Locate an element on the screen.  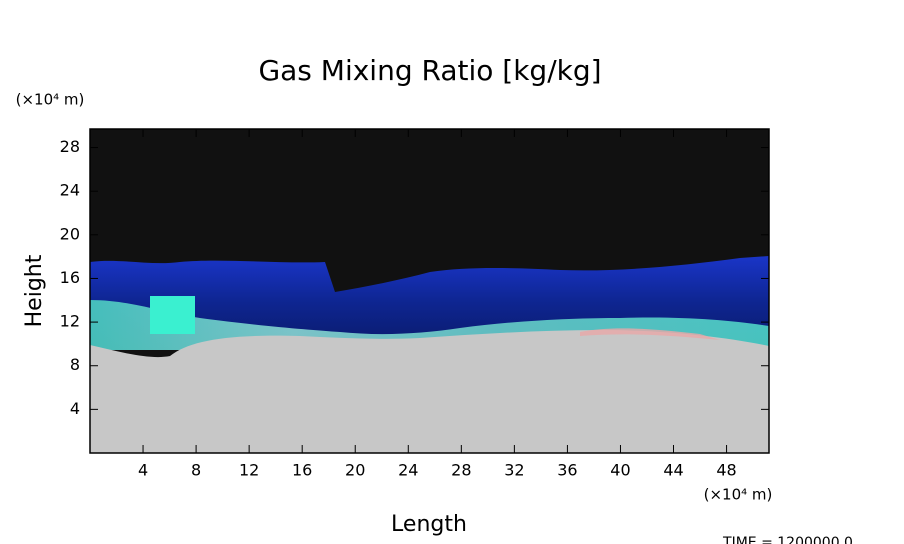
y-tick-label: 20 is located at coordinates (70, 233).